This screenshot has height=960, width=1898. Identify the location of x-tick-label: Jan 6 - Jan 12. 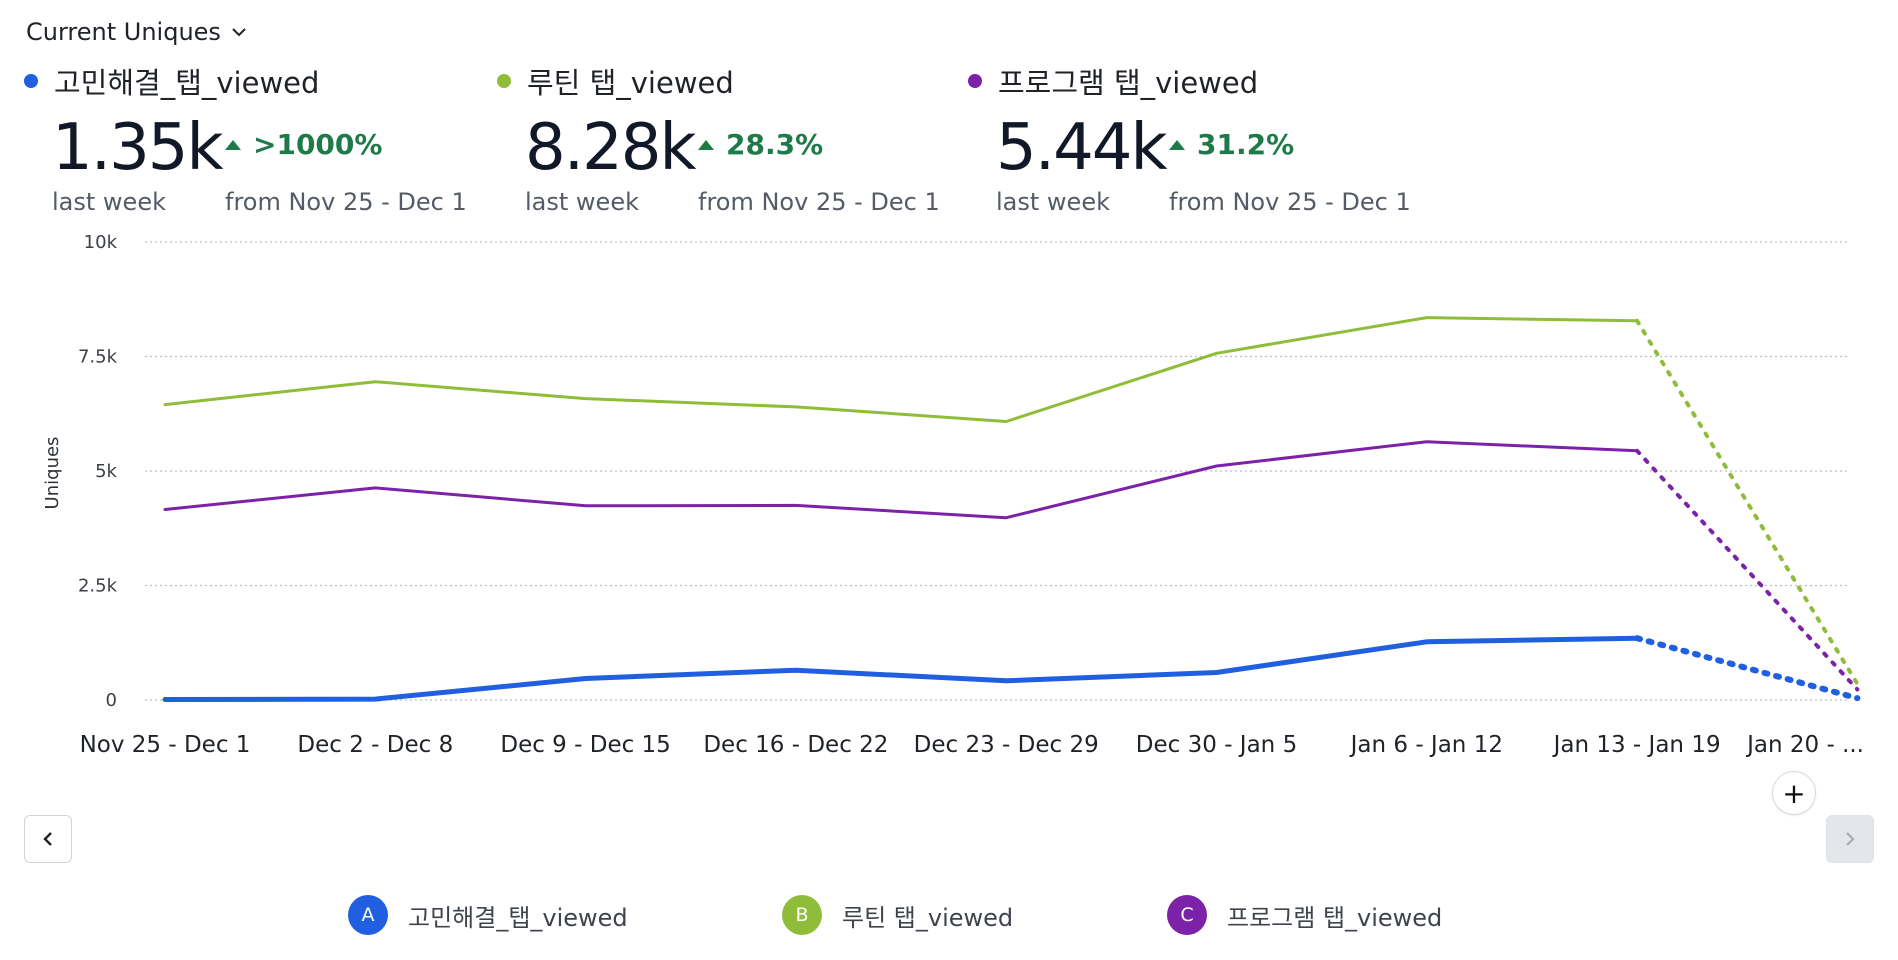
(1426, 745).